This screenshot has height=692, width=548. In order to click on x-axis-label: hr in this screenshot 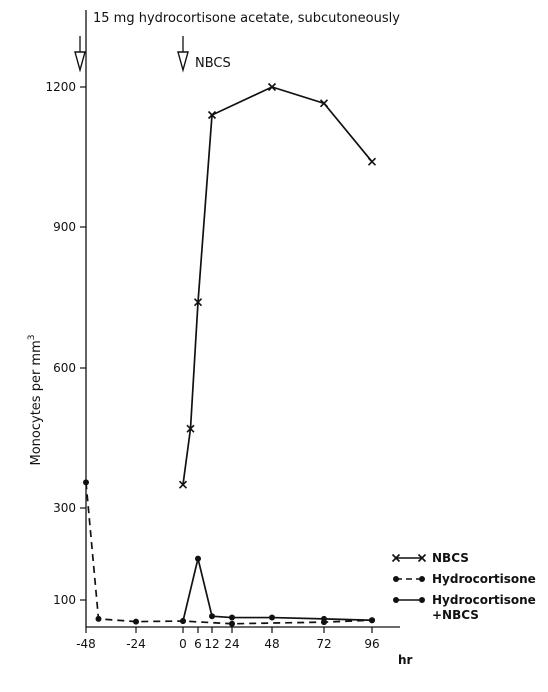, I will do `click(405, 660)`.